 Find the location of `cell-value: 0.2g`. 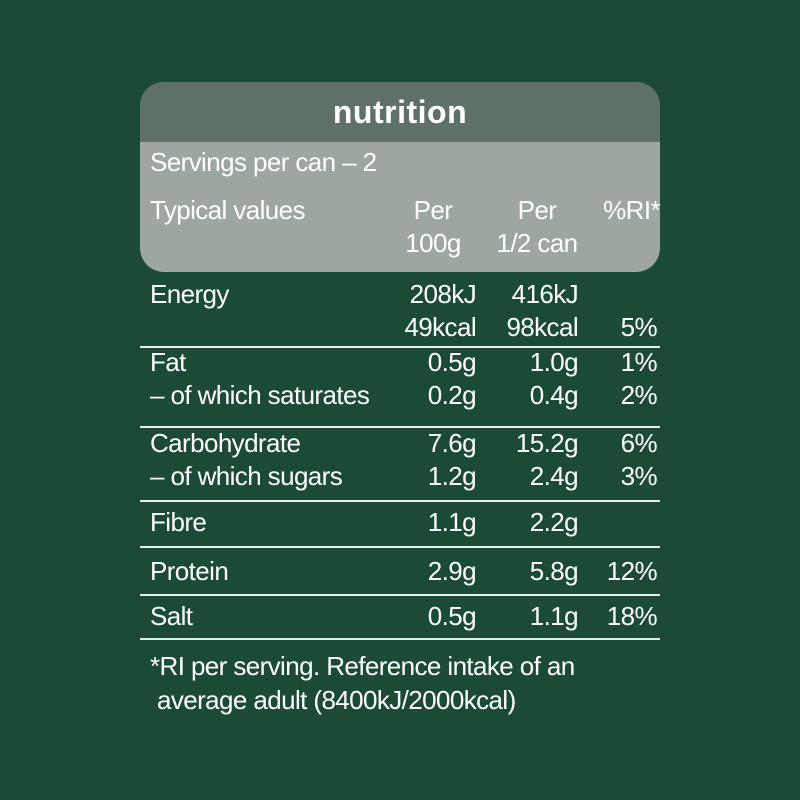

cell-value: 0.2g is located at coordinates (452, 395).